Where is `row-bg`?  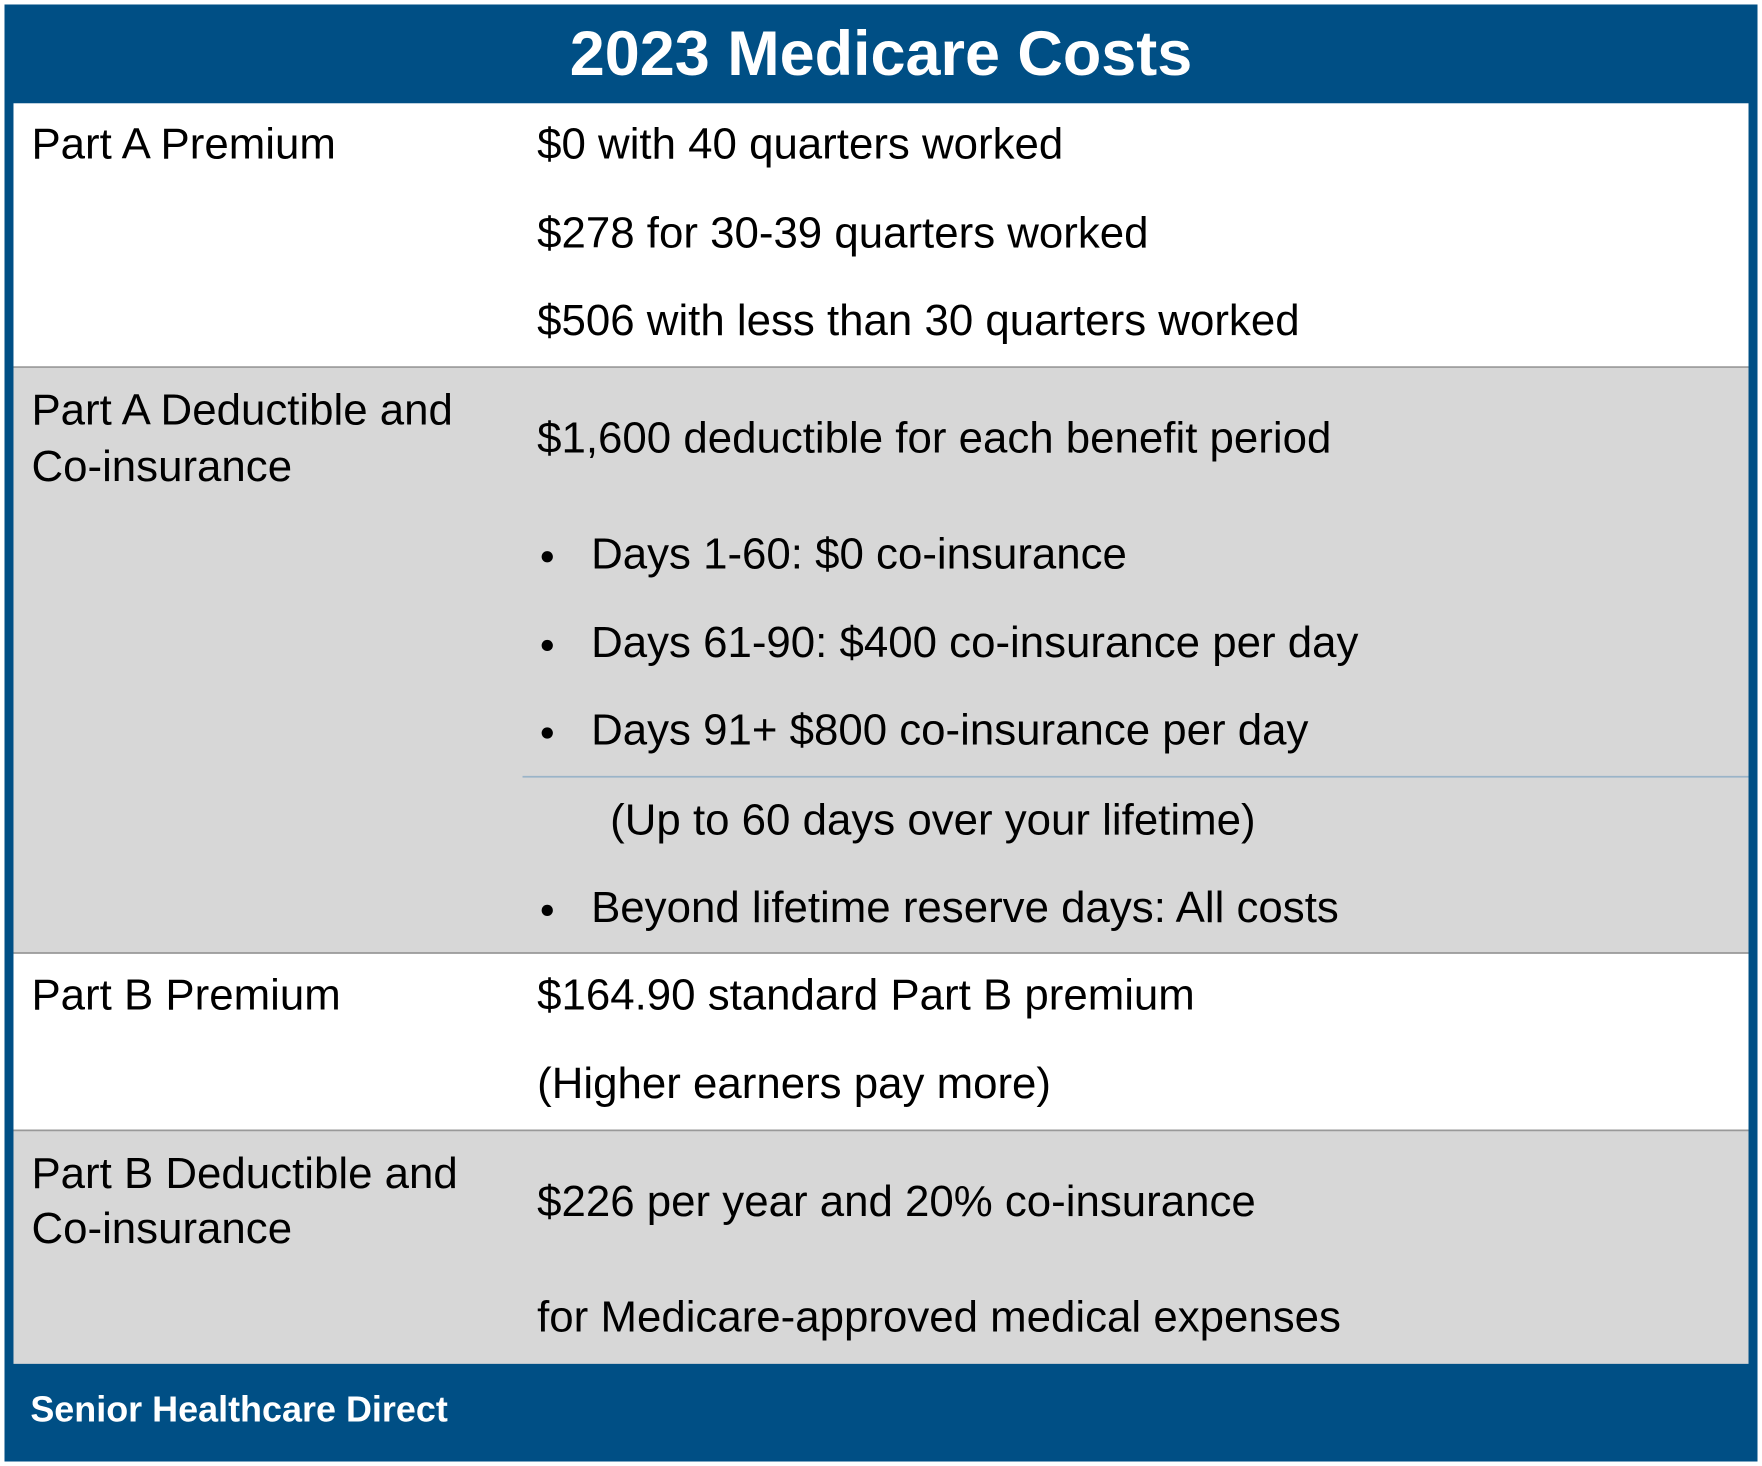 row-bg is located at coordinates (881, 1042).